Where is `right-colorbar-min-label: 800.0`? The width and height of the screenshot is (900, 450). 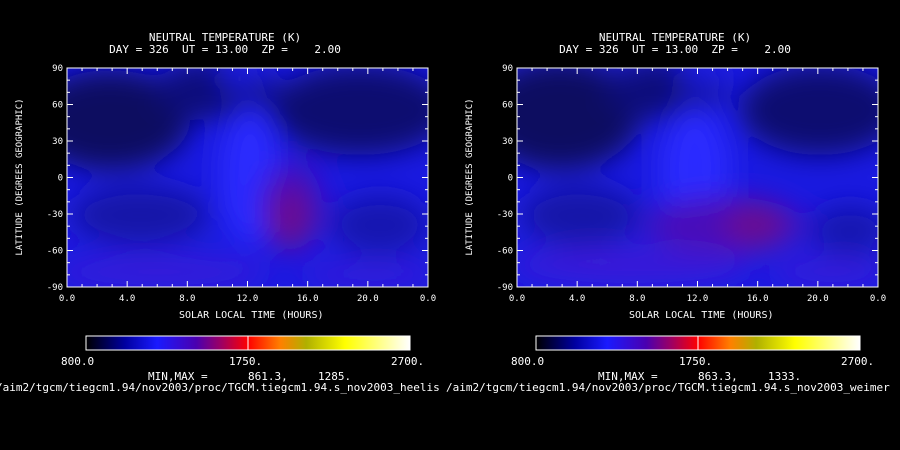
right-colorbar-min-label: 800.0 is located at coordinates (528, 361).